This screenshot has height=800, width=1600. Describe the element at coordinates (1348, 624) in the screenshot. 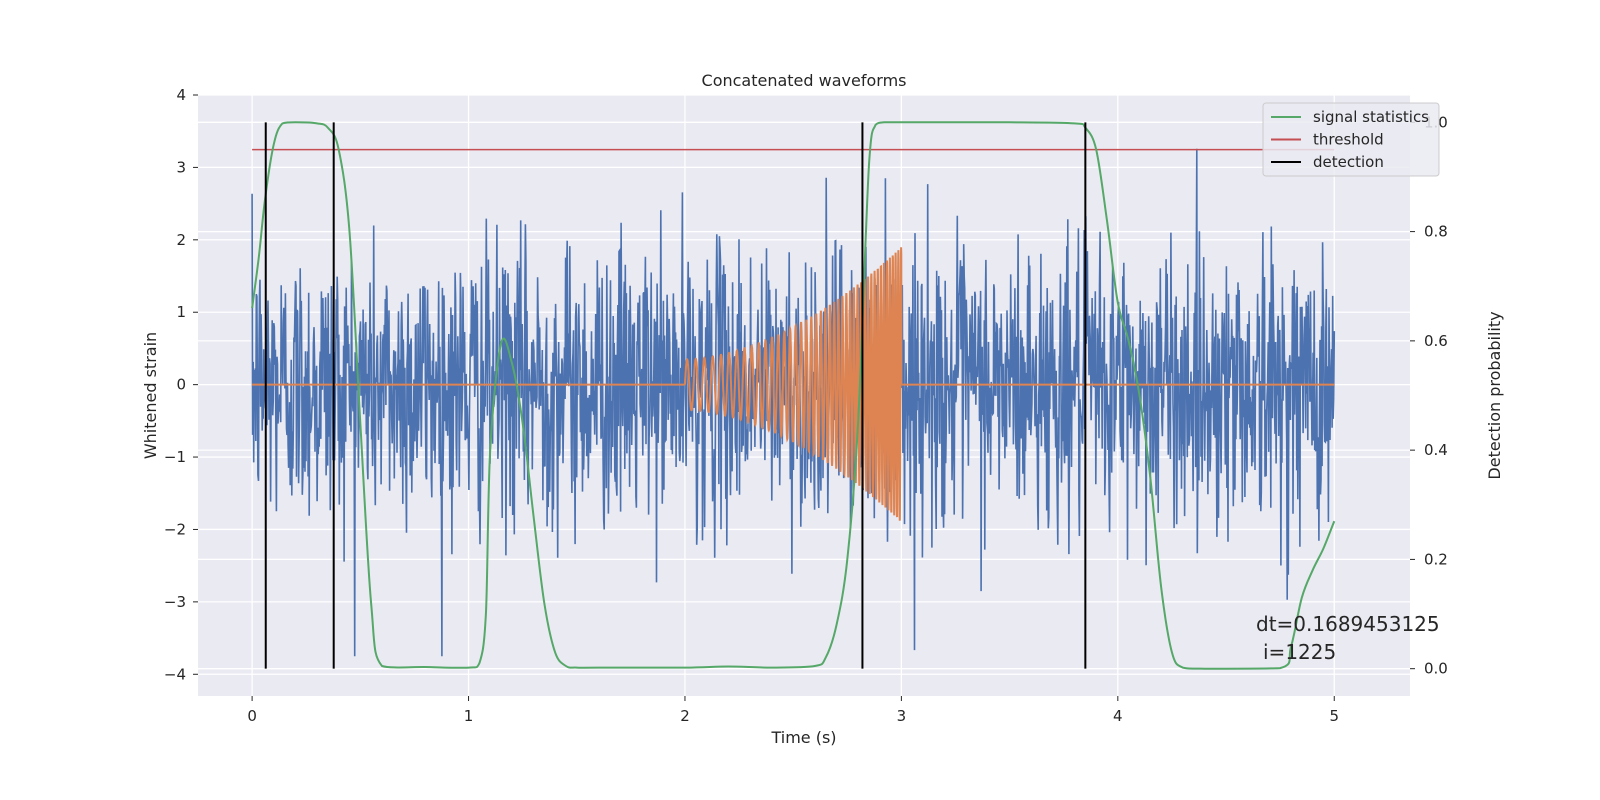

I see `annotation-dt: dt=0.1689453125` at that location.